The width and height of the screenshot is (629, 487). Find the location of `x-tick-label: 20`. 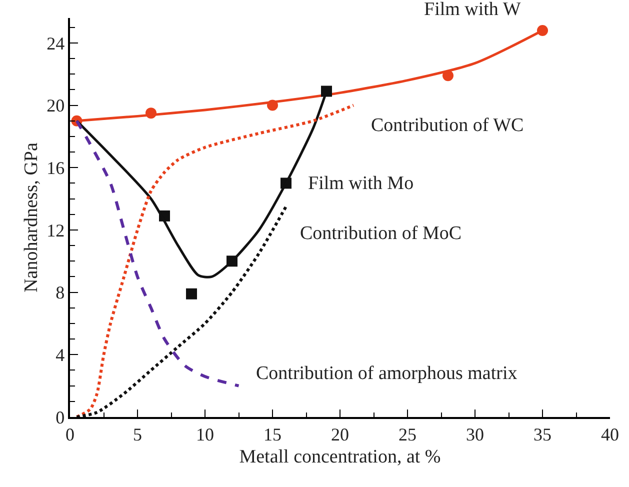

x-tick-label: 20 is located at coordinates (340, 434).